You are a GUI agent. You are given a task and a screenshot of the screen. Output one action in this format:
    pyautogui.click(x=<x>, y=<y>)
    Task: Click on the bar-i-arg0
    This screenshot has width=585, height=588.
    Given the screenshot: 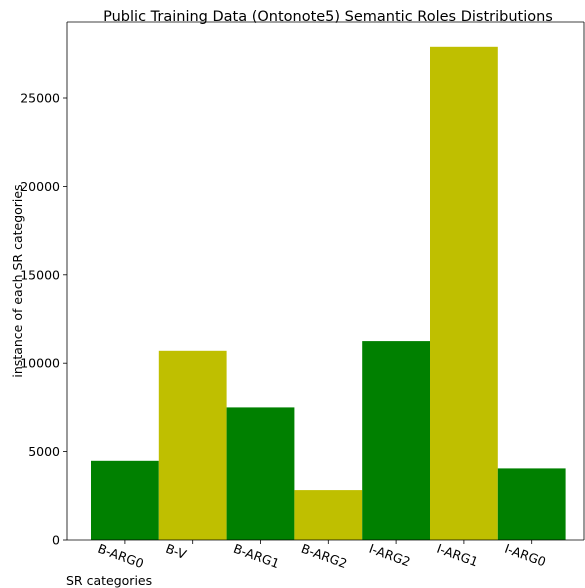 What is the action you would take?
    pyautogui.click(x=531, y=504)
    